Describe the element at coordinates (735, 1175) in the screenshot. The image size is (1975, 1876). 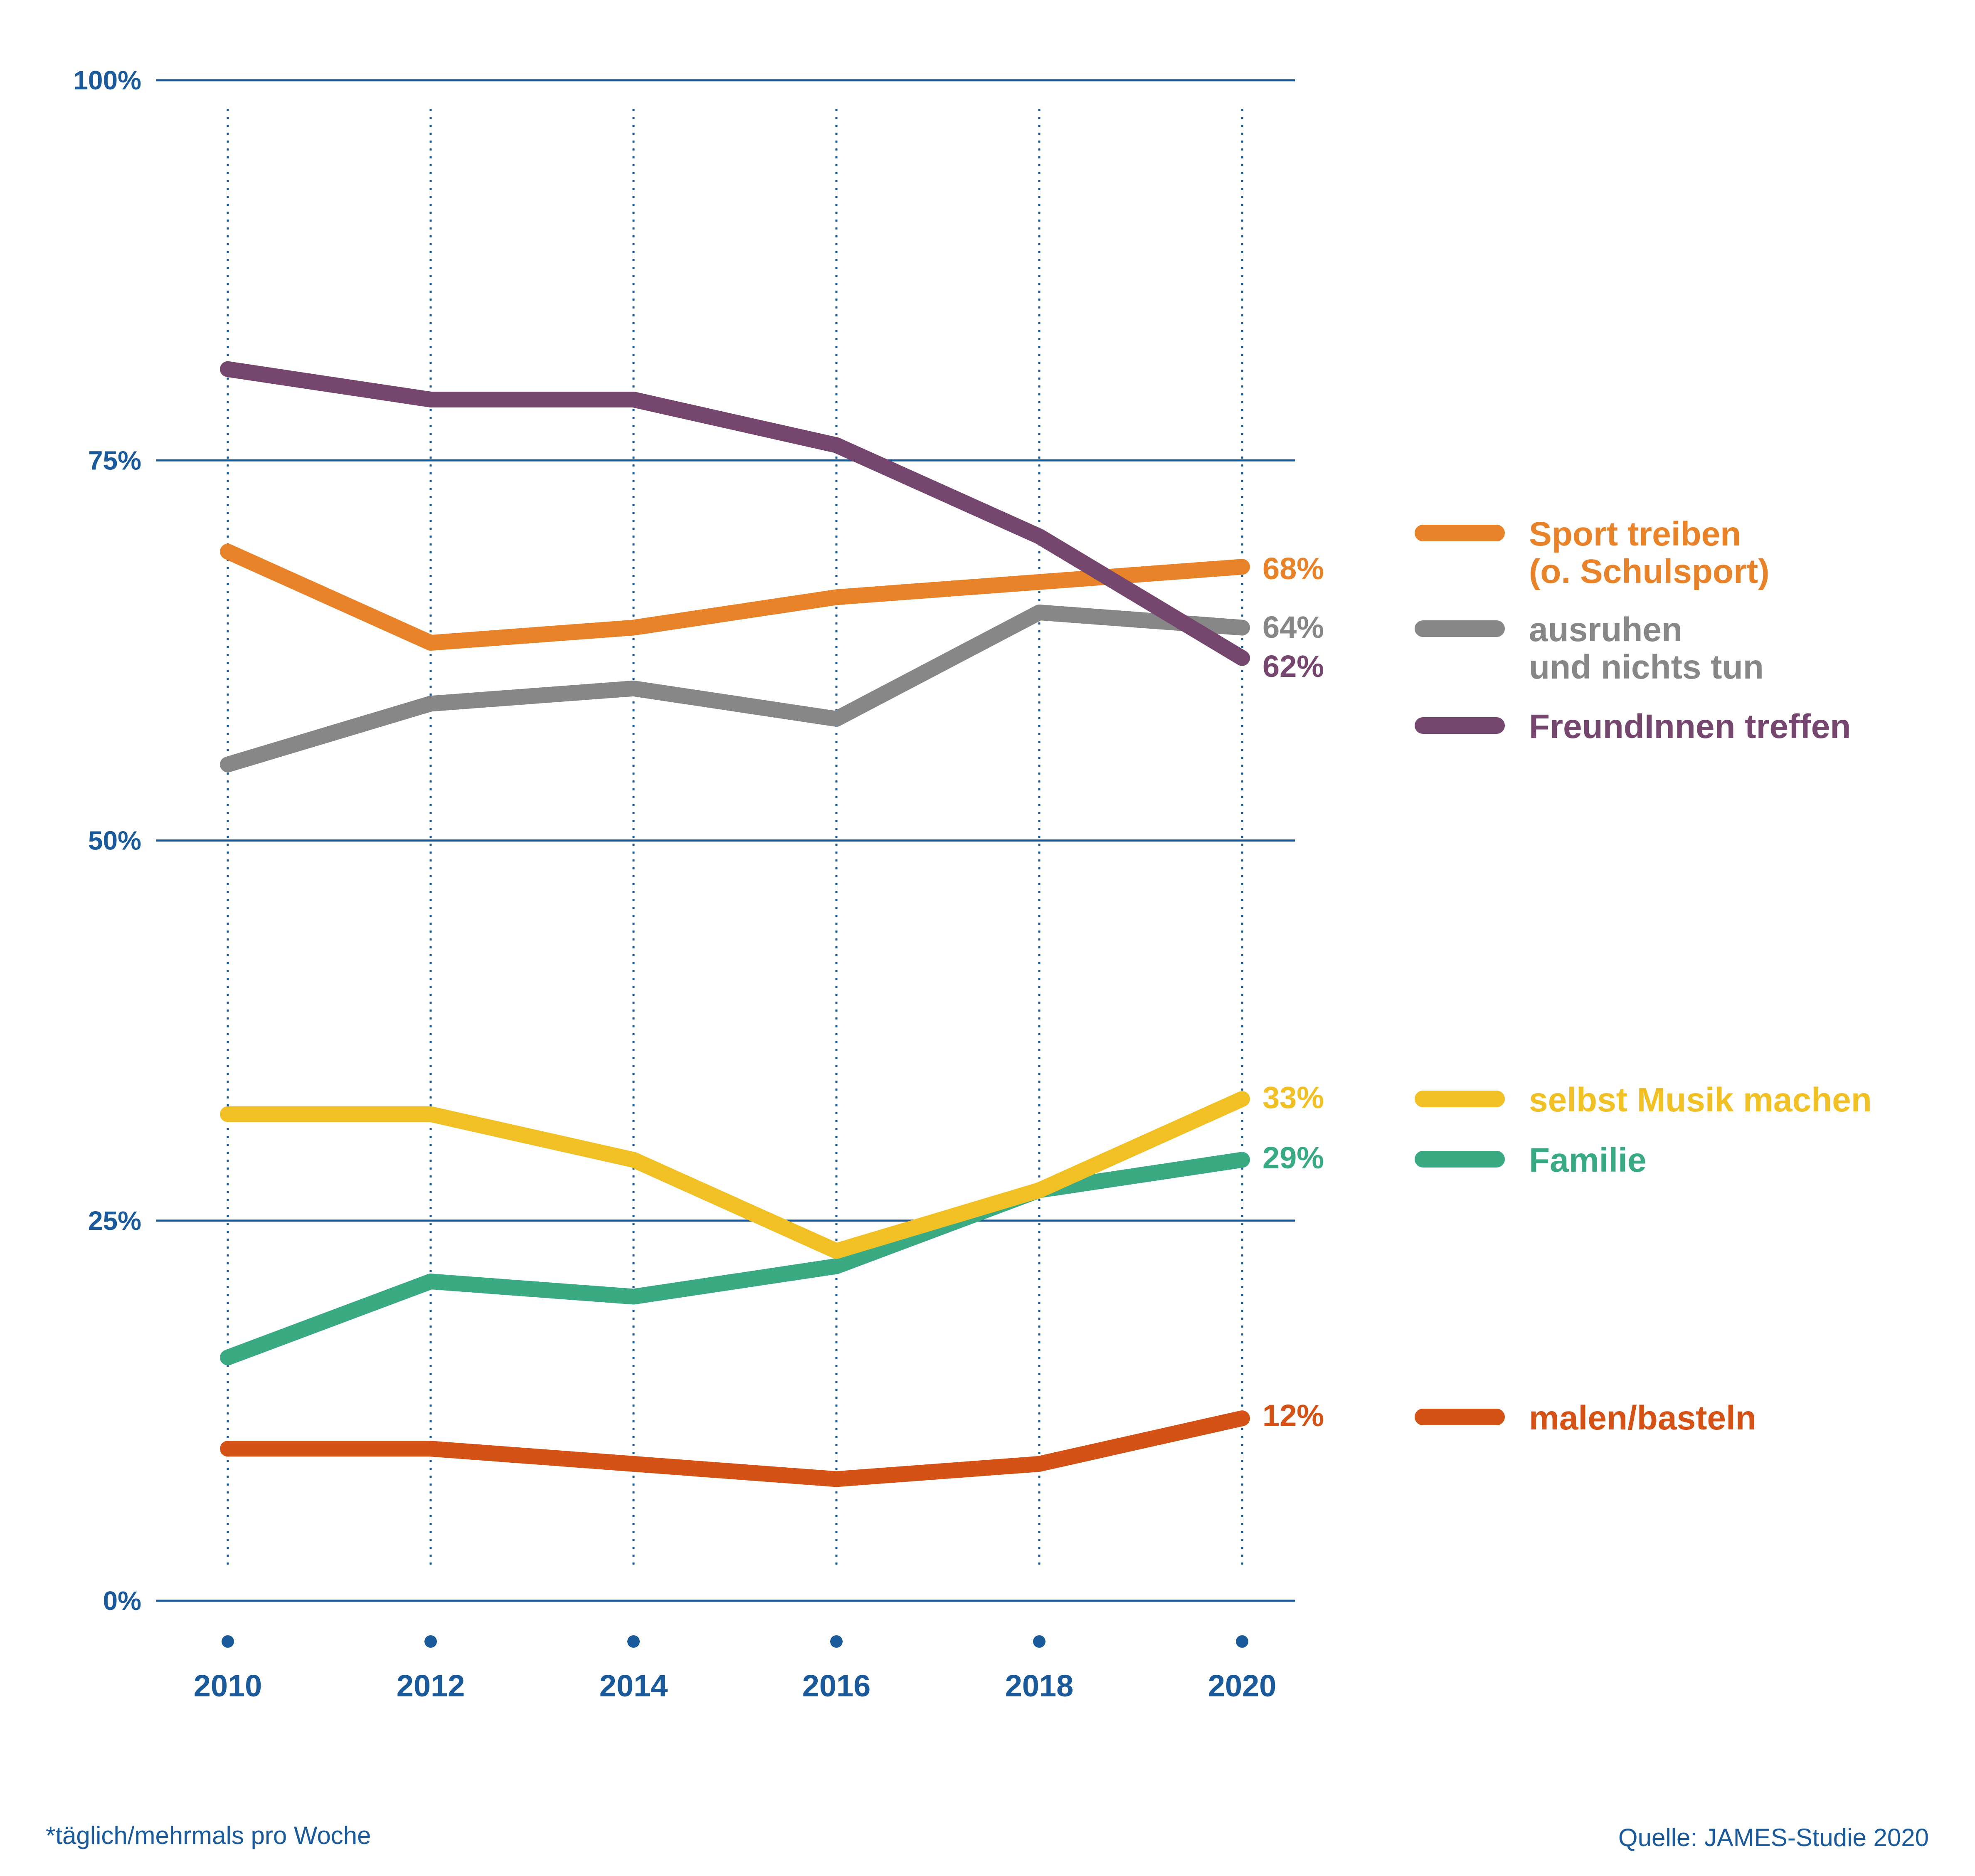
I see `series-line-selbst-musik-machen` at that location.